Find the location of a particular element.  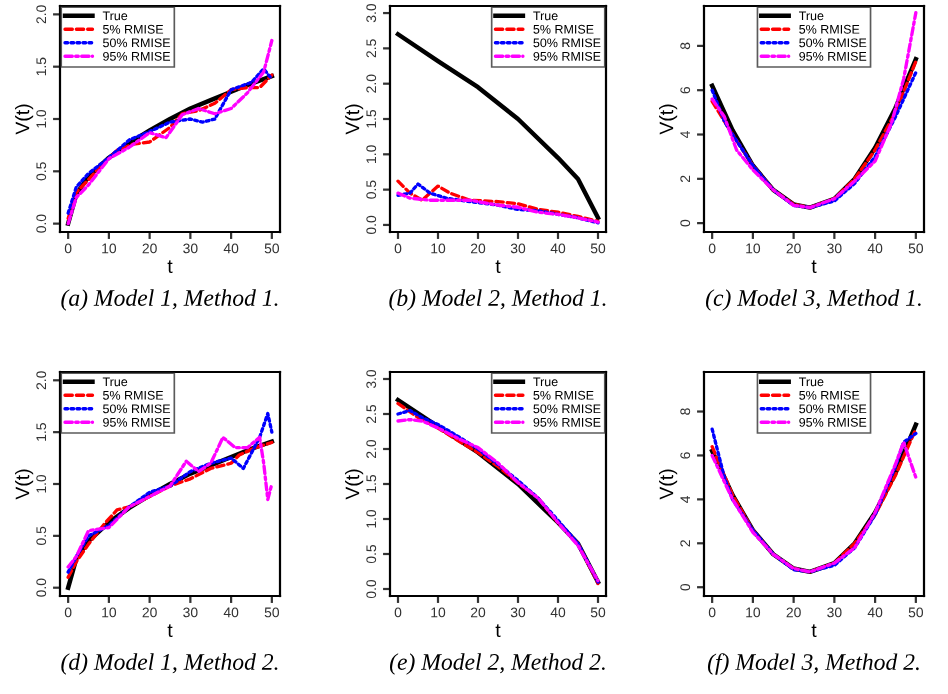

text: (b) Model 2, Method 1. is located at coordinates (497, 300).